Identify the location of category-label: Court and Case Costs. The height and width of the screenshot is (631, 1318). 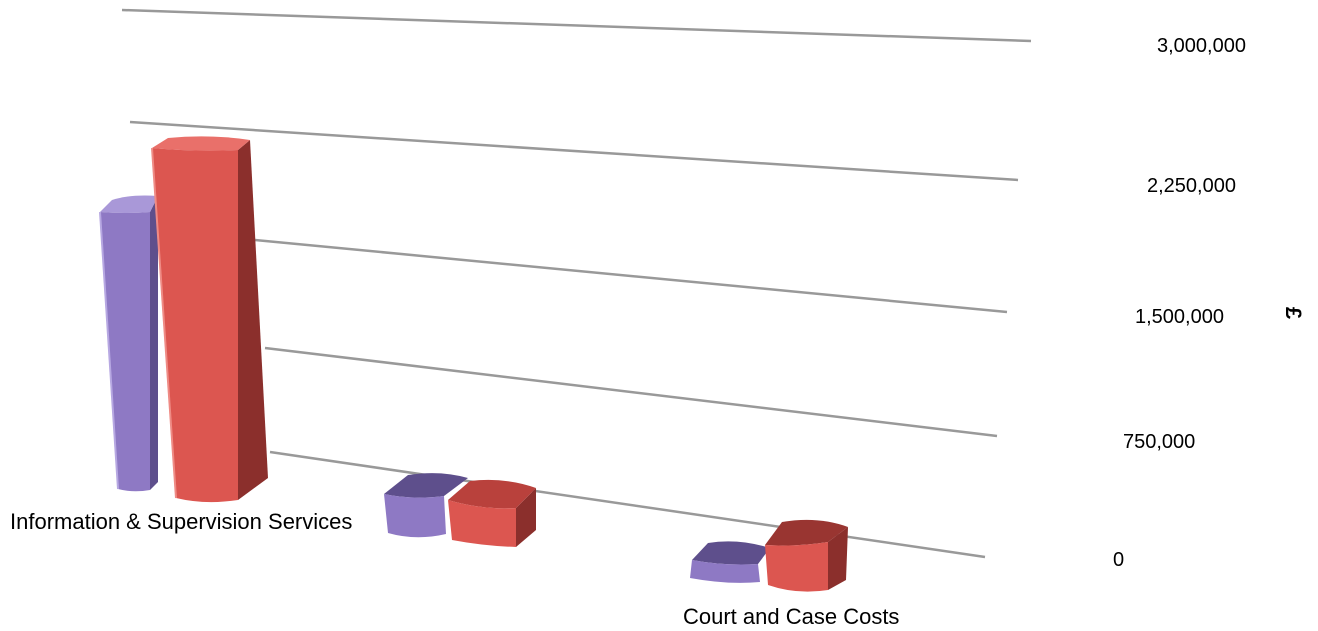
(791, 616).